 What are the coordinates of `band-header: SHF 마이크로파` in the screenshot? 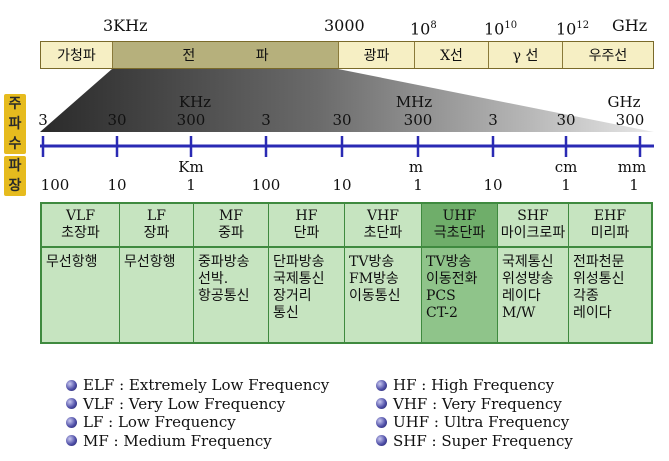 It's located at (533, 226).